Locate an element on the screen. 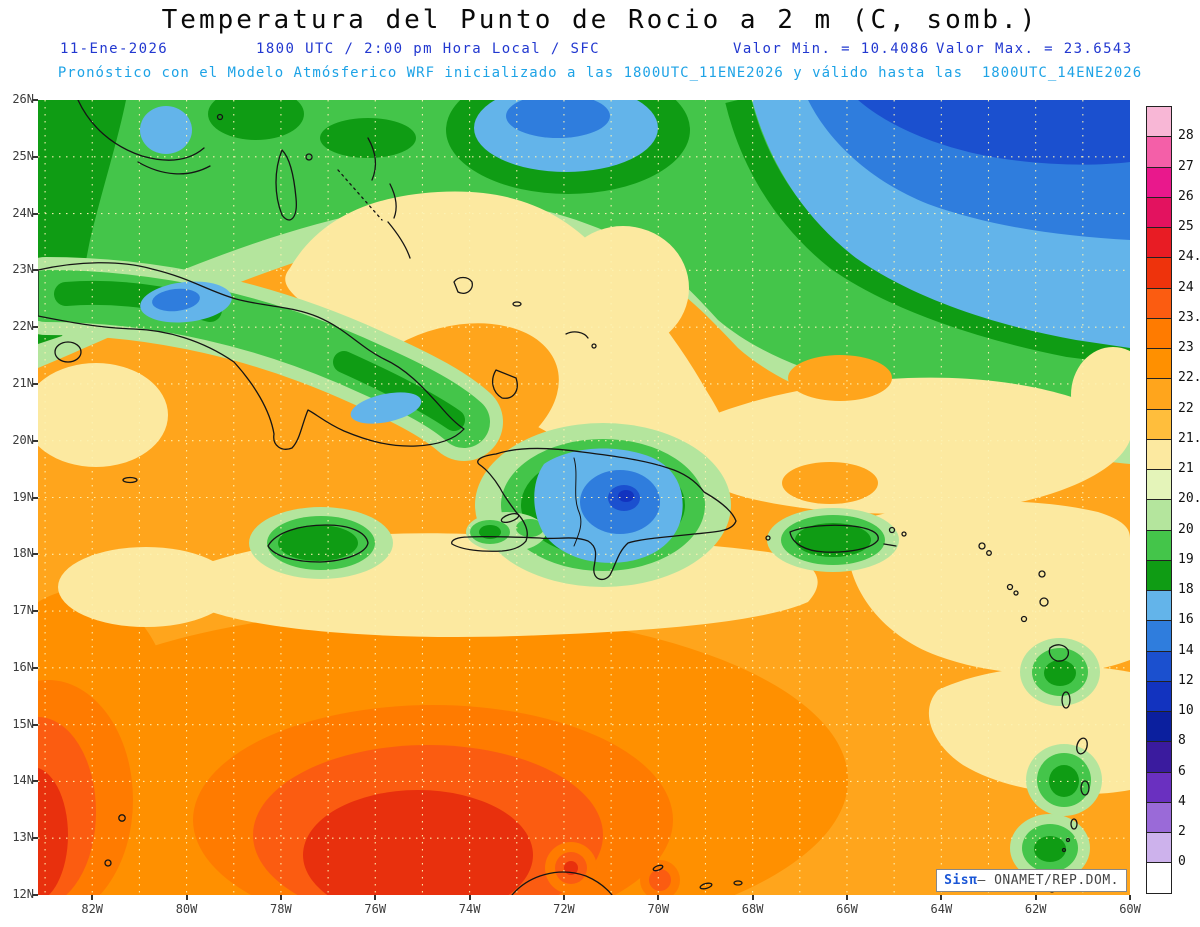  lat-label: 26N is located at coordinates (23, 99).